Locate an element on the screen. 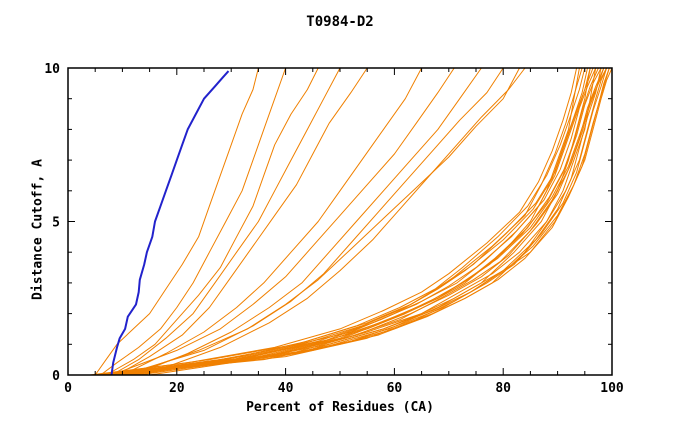  y-axis-label: Distance Cutoff, A is located at coordinates (38, 229).